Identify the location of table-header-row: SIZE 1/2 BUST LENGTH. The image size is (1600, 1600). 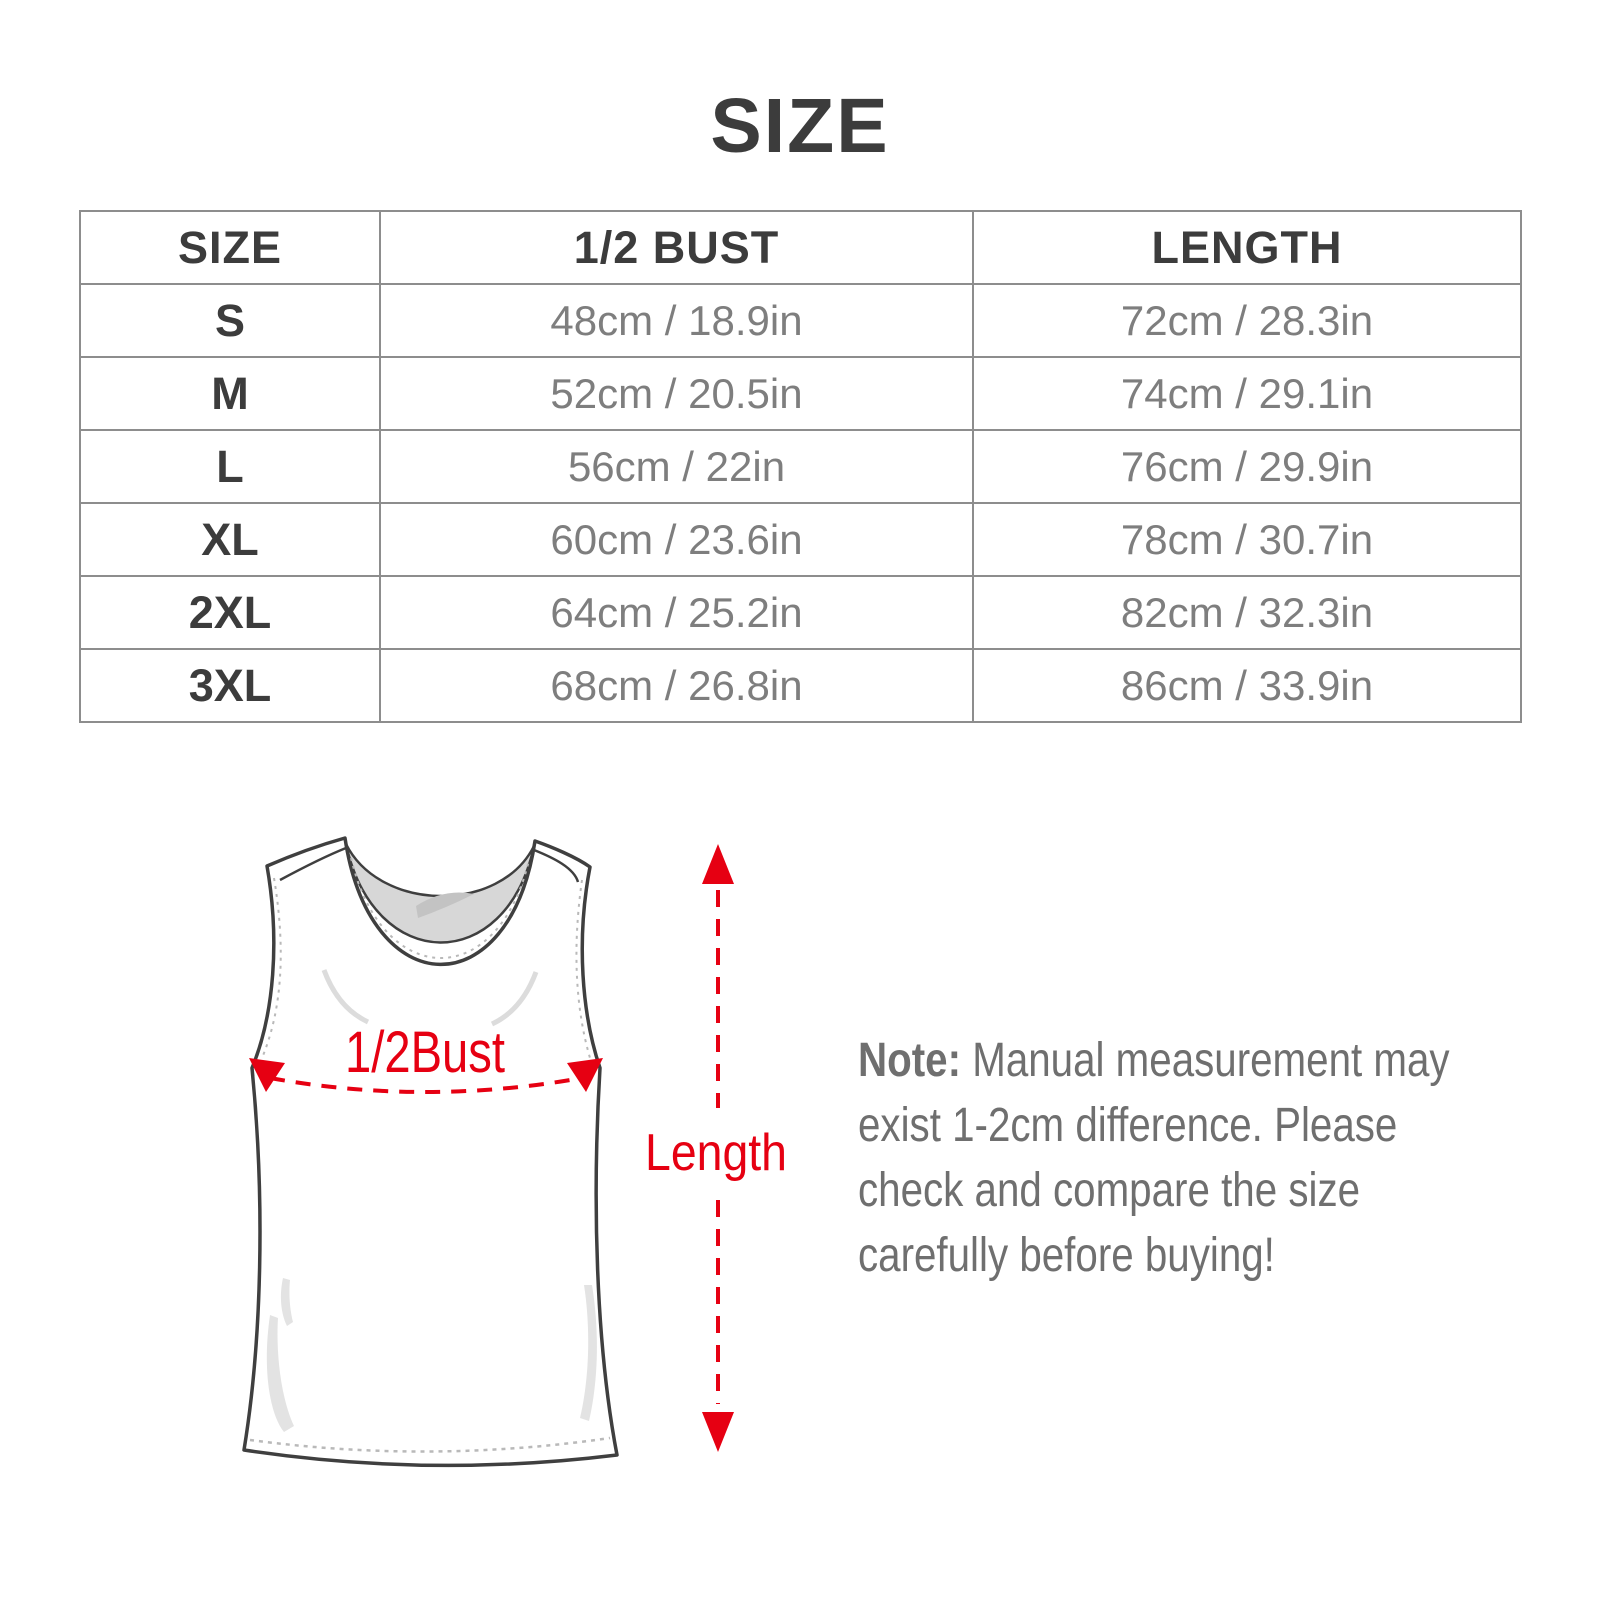
(800, 247).